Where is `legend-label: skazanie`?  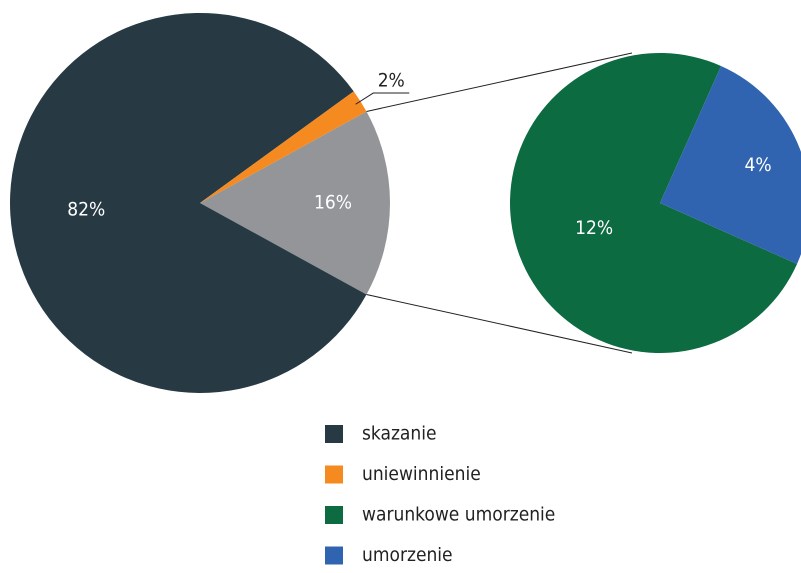 legend-label: skazanie is located at coordinates (399, 434).